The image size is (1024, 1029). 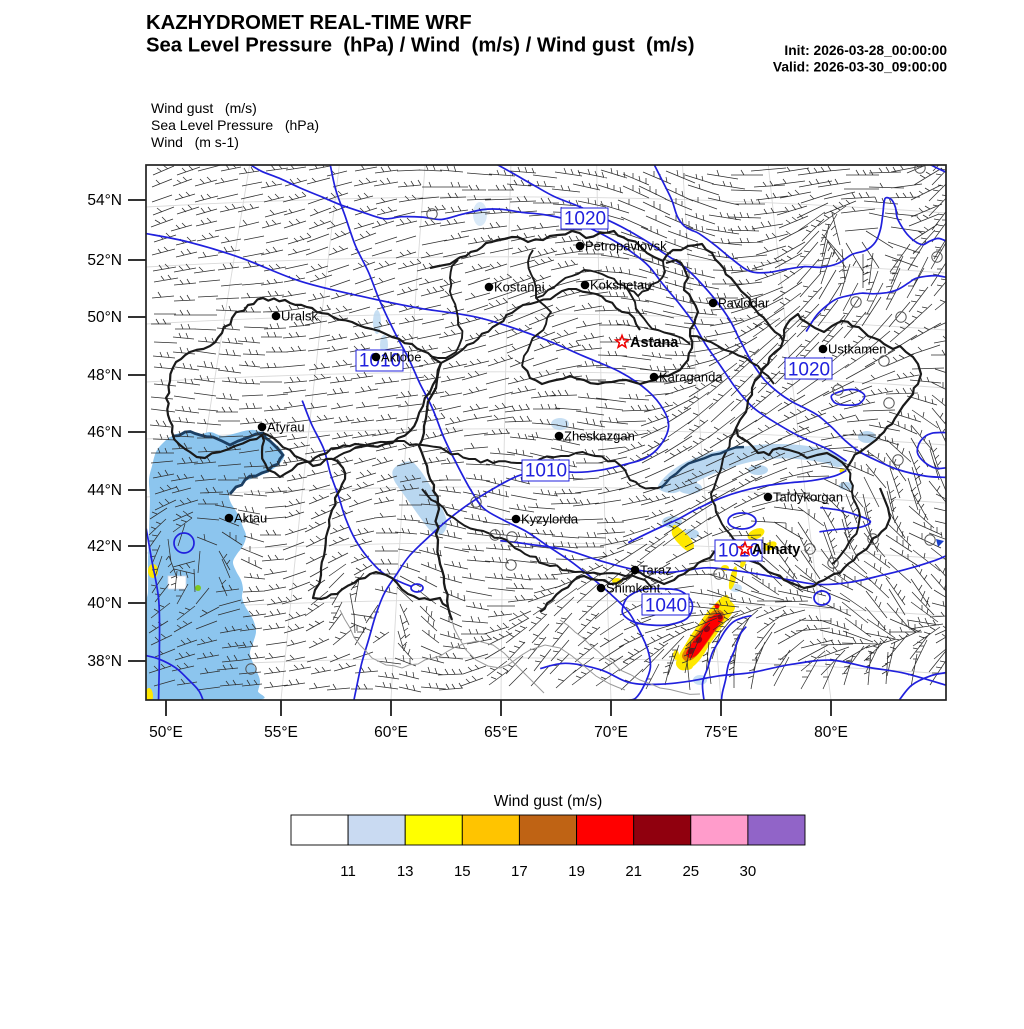 What do you see at coordinates (633, 871) in the screenshot?
I see `svg-text: 21` at bounding box center [633, 871].